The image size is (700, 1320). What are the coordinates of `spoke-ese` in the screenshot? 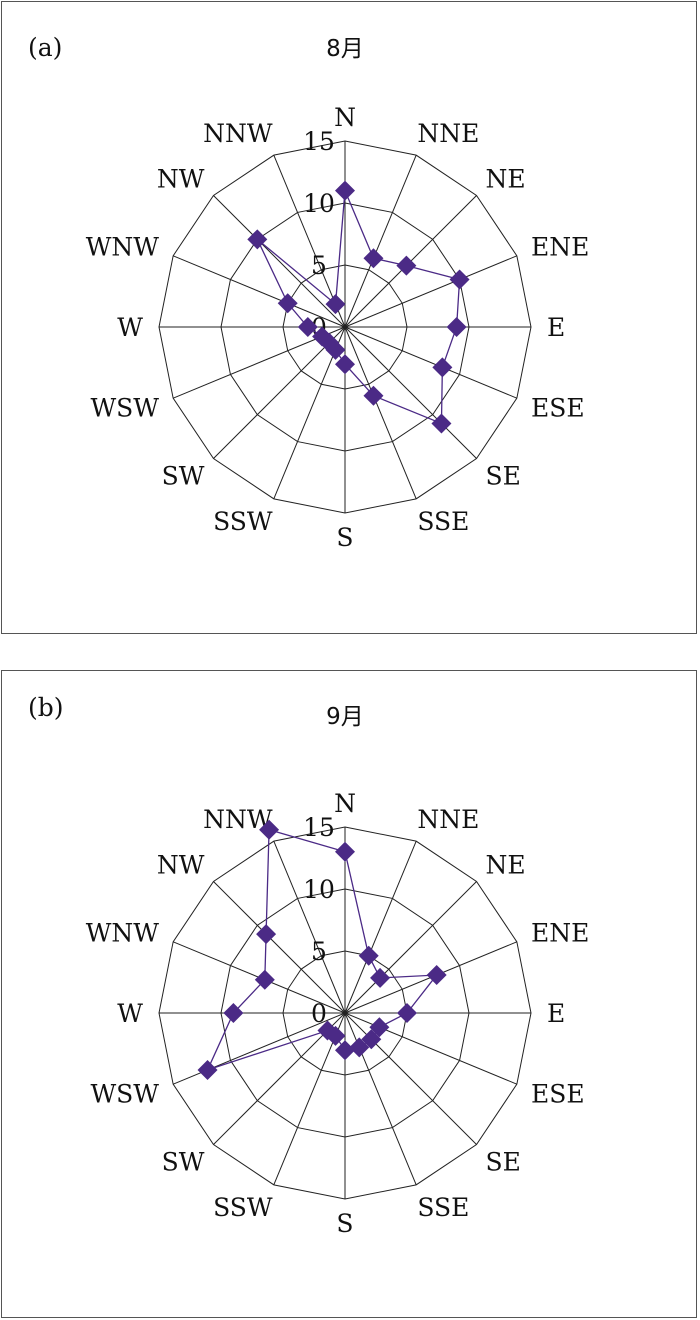 It's located at (431, 362).